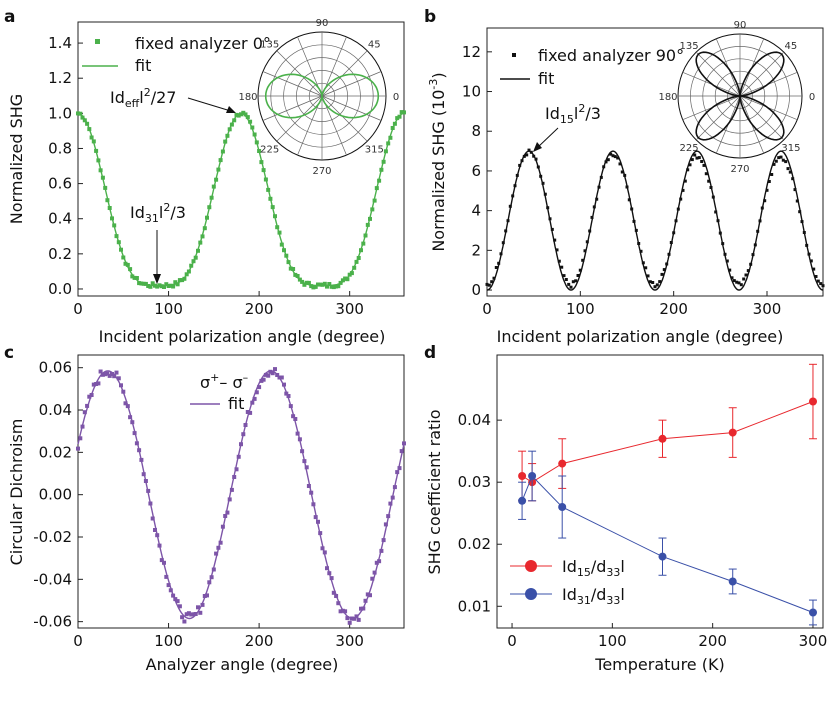 This screenshot has width=830, height=701. I want to click on ytick-ga-4: 0.8, so click(60, 148).